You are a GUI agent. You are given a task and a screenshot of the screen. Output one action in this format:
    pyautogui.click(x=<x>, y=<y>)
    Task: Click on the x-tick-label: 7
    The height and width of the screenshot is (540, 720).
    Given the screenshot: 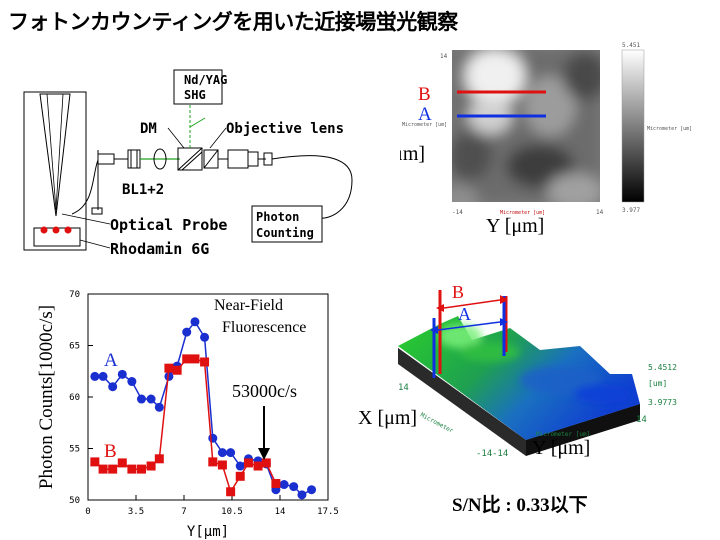 What is the action you would take?
    pyautogui.click(x=183, y=512)
    